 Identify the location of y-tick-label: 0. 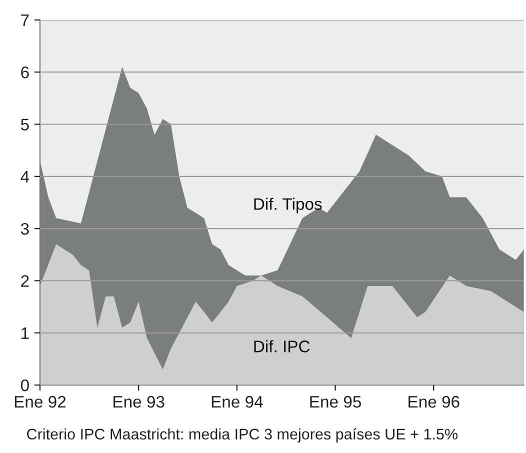
(24, 385).